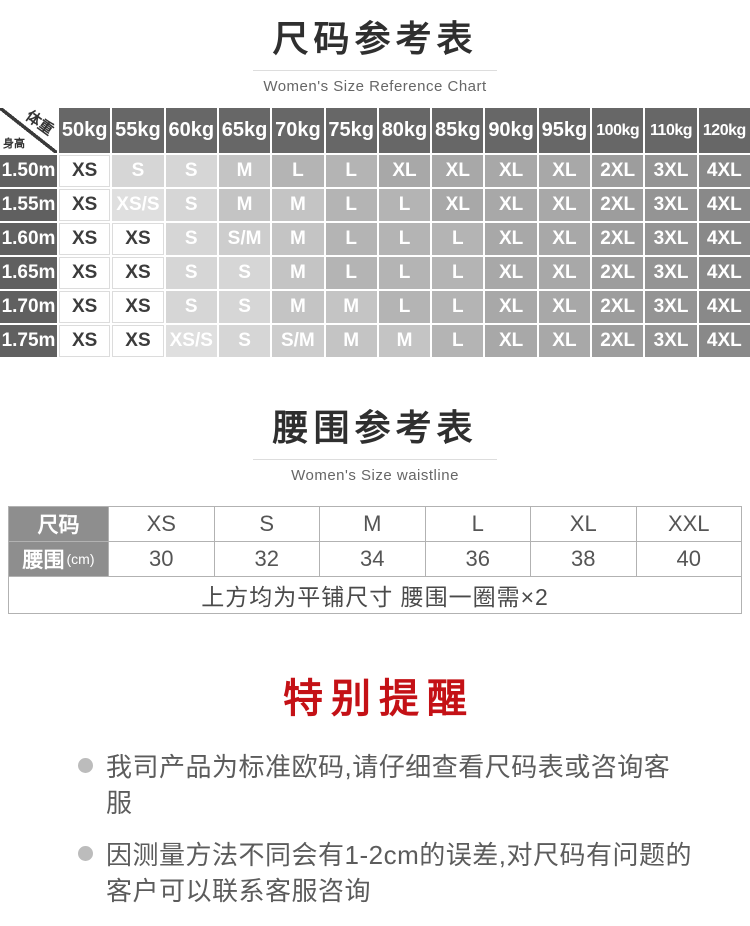  Describe the element at coordinates (191, 130) in the screenshot. I see `weight-header: 60kg` at that location.